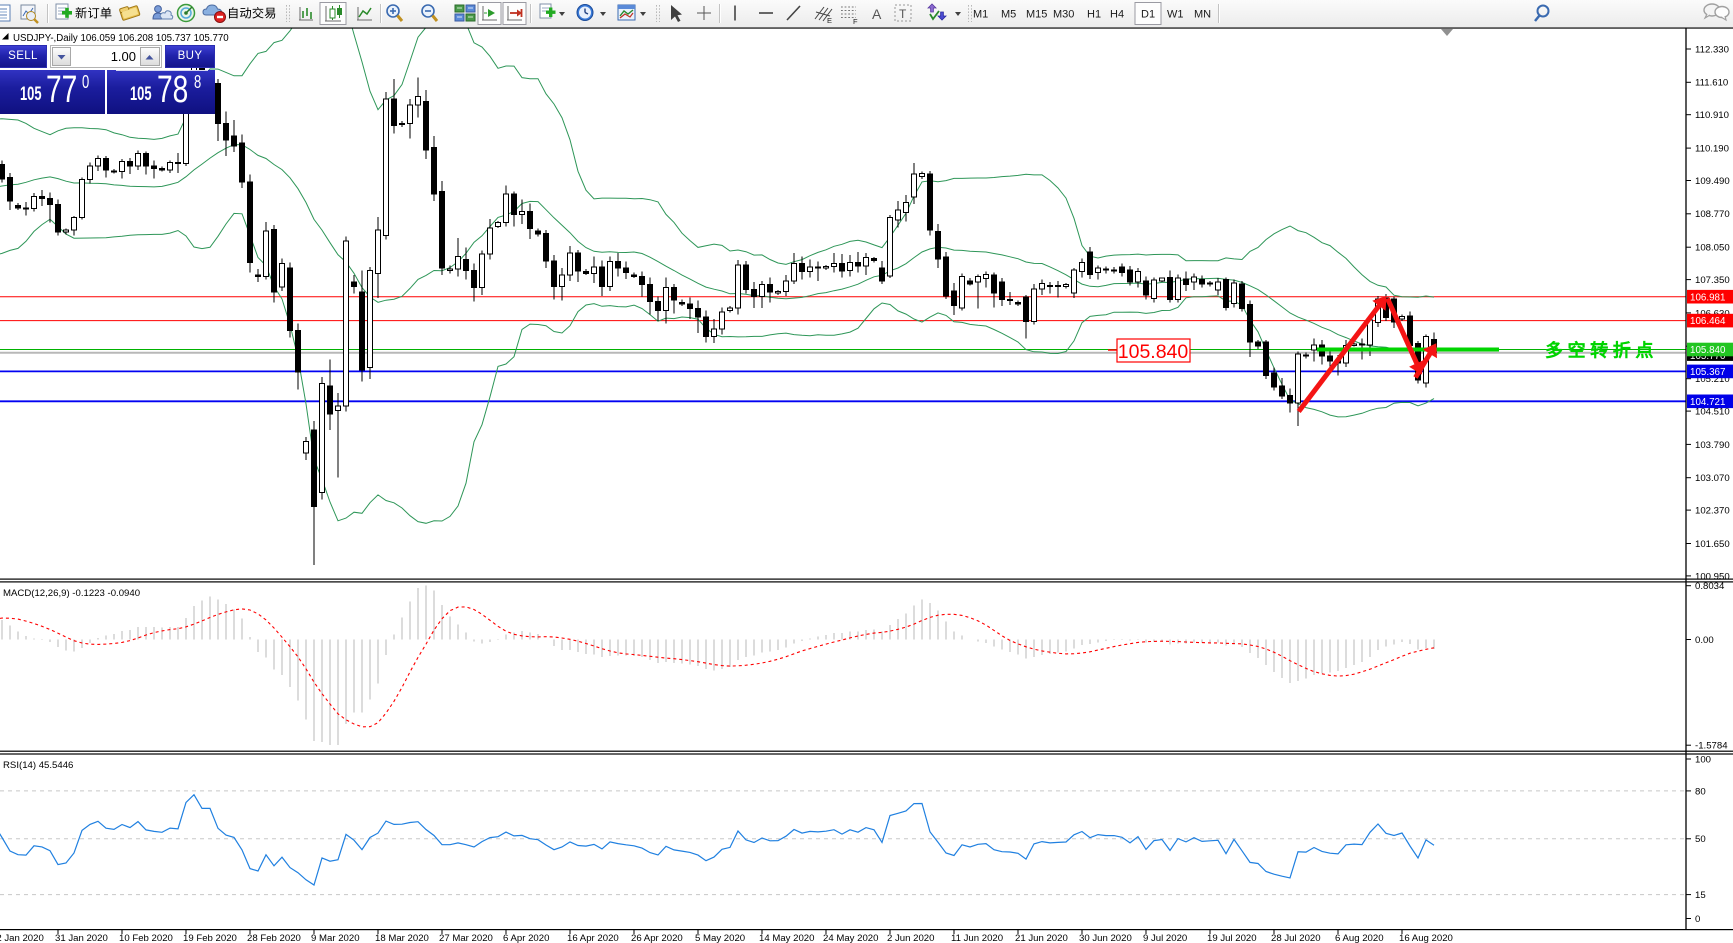 This screenshot has height=943, width=1733. I want to click on svg-text: H1, so click(1094, 15).